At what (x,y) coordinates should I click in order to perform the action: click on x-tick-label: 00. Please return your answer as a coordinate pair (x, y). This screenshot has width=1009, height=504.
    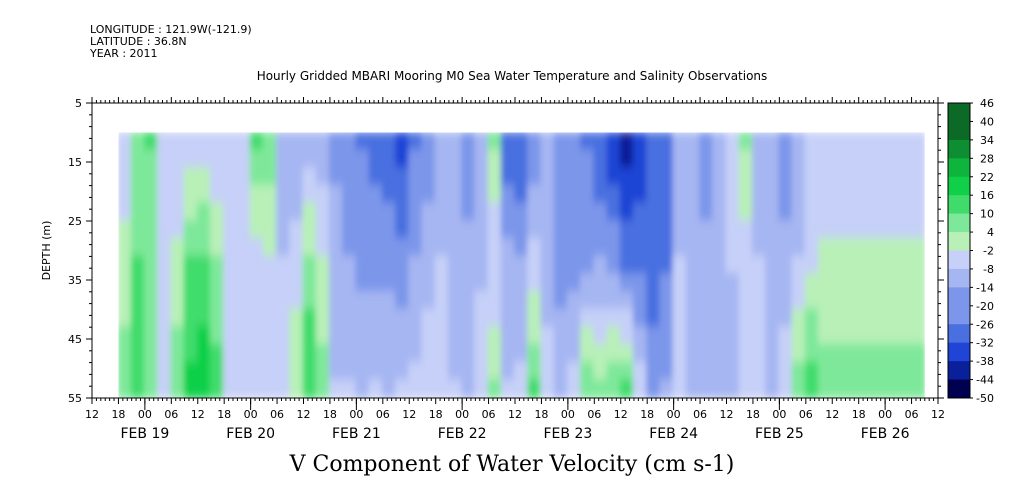
    Looking at the image, I should click on (674, 414).